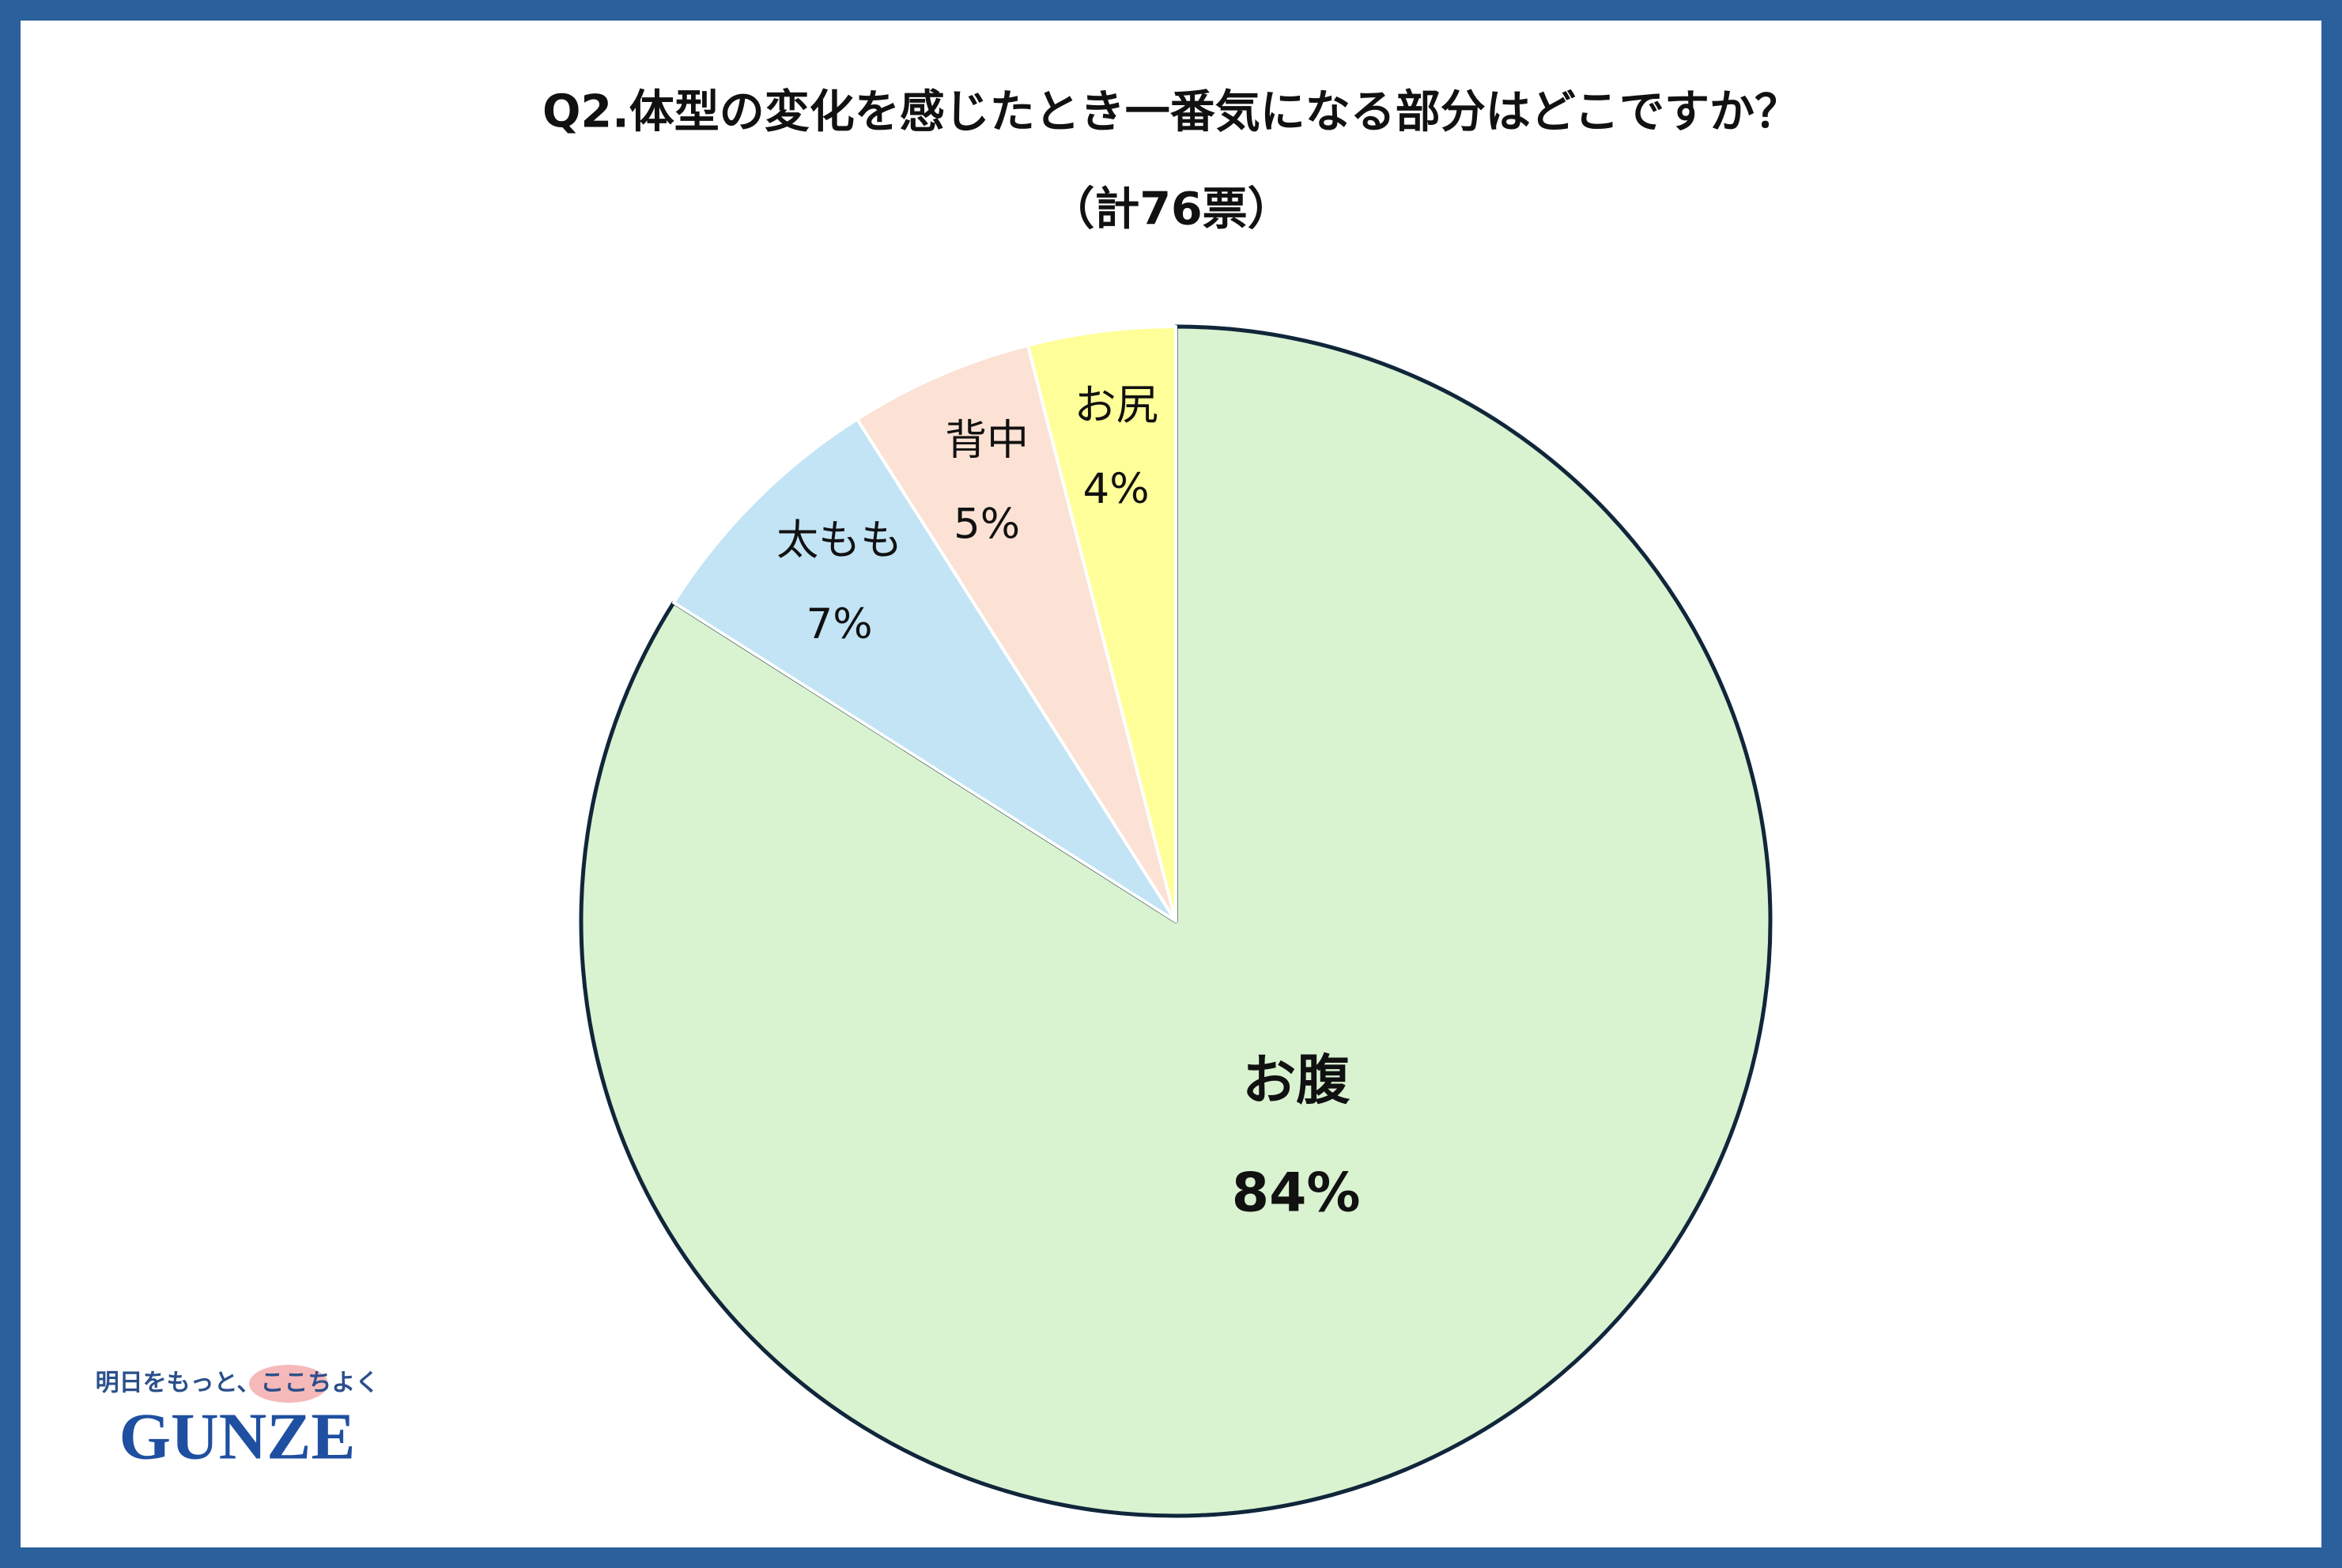  Describe the element at coordinates (1170, 209) in the screenshot. I see `chart-subtitle: （計76票）` at that location.